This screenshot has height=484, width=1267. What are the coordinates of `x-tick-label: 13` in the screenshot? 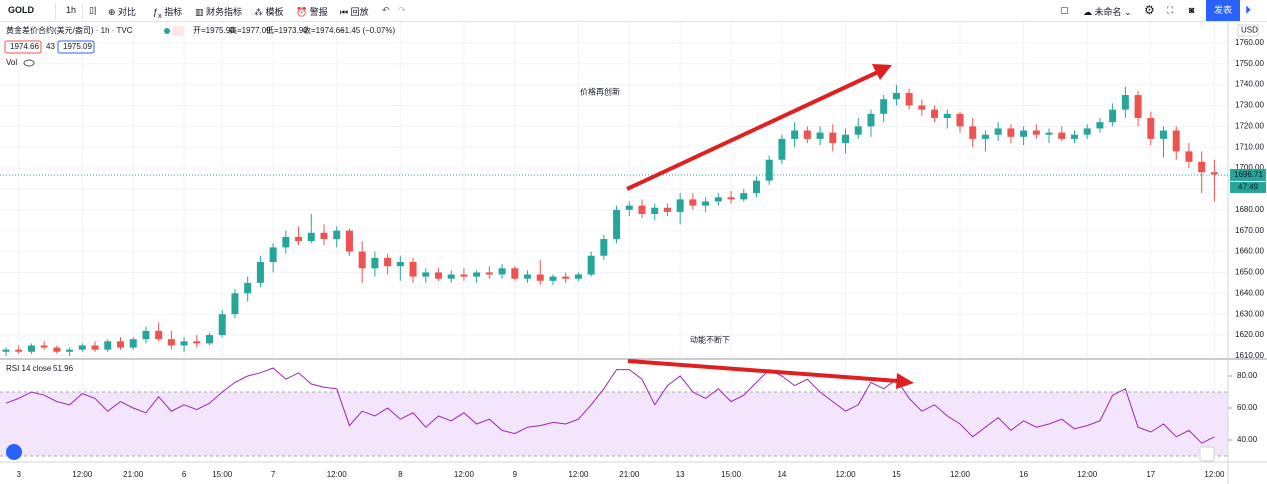 It's located at (680, 474).